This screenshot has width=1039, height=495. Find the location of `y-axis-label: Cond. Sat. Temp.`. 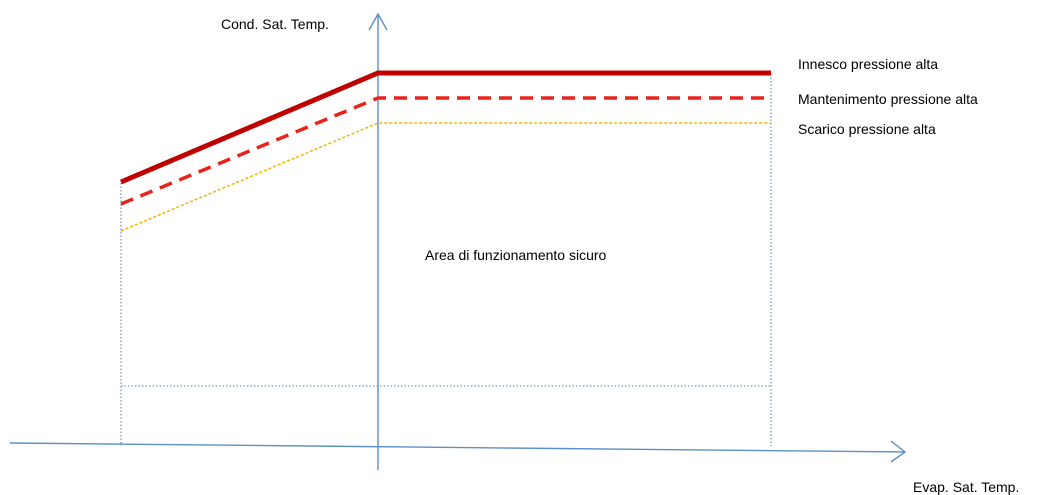

y-axis-label: Cond. Sat. Temp. is located at coordinates (275, 24).